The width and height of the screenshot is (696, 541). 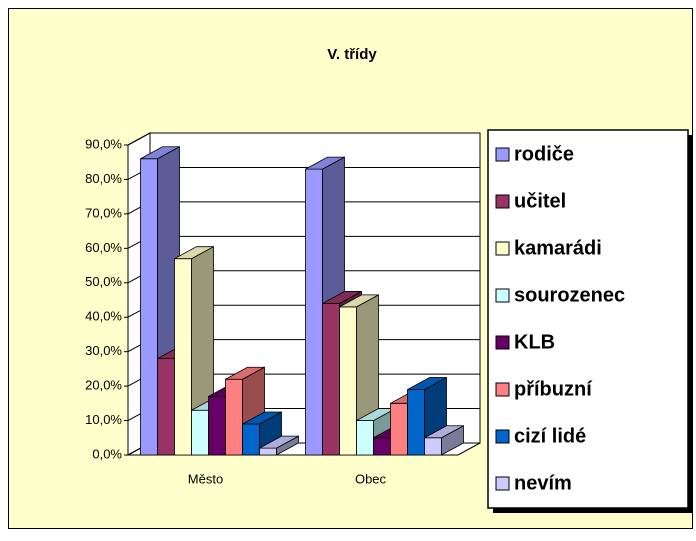 What do you see at coordinates (205, 478) in the screenshot?
I see `x-tick-label: Město` at bounding box center [205, 478].